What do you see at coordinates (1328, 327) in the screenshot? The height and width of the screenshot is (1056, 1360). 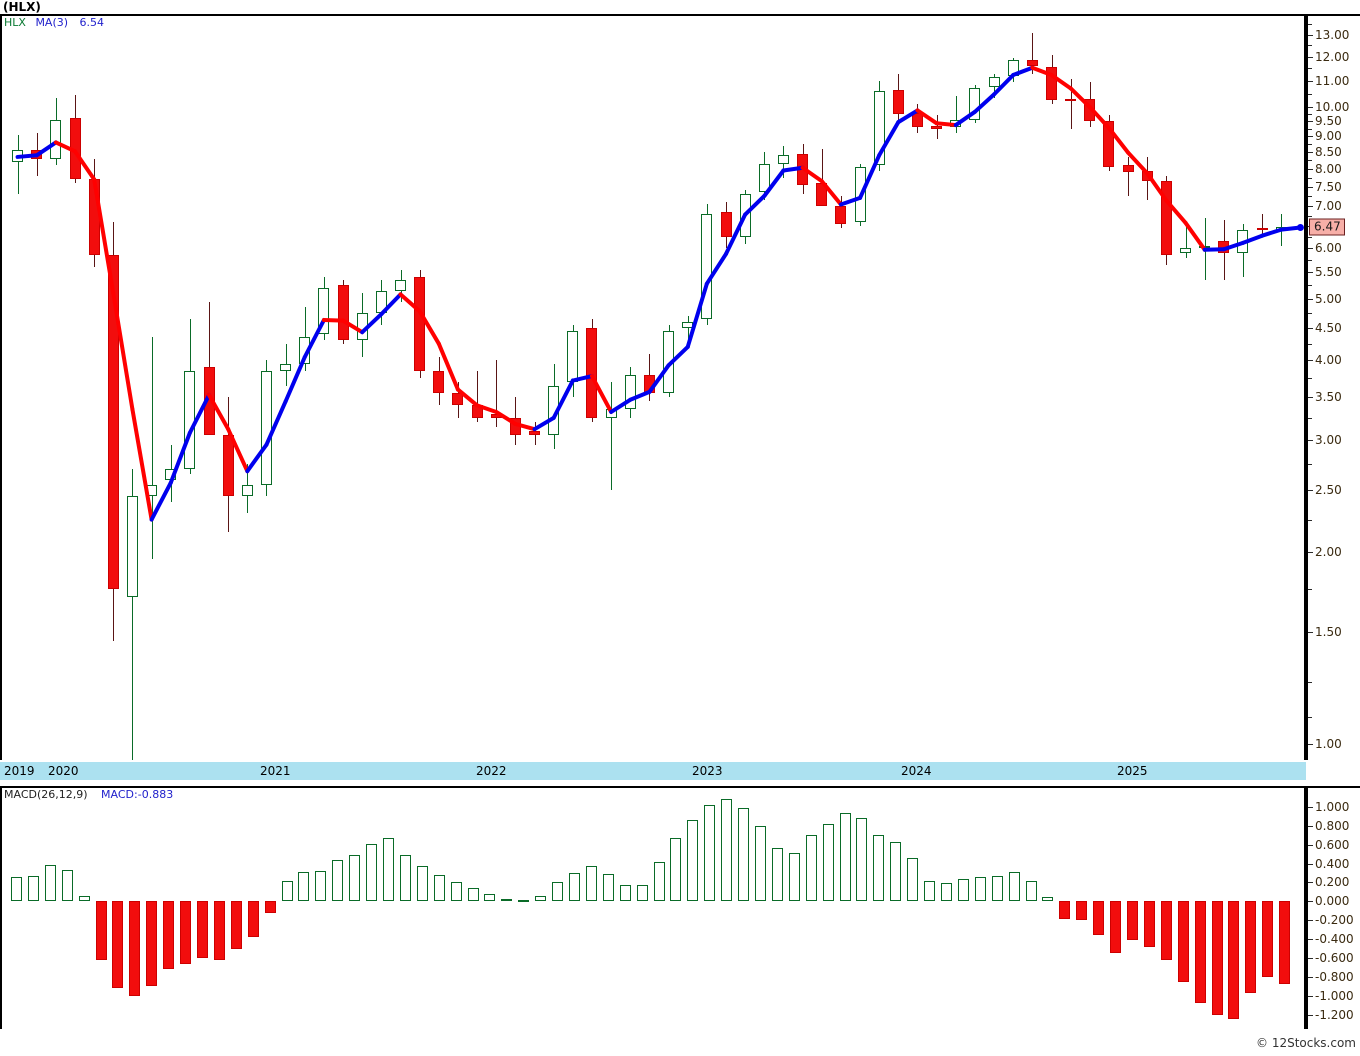 I see `price-axis-label: 4.50` at bounding box center [1328, 327].